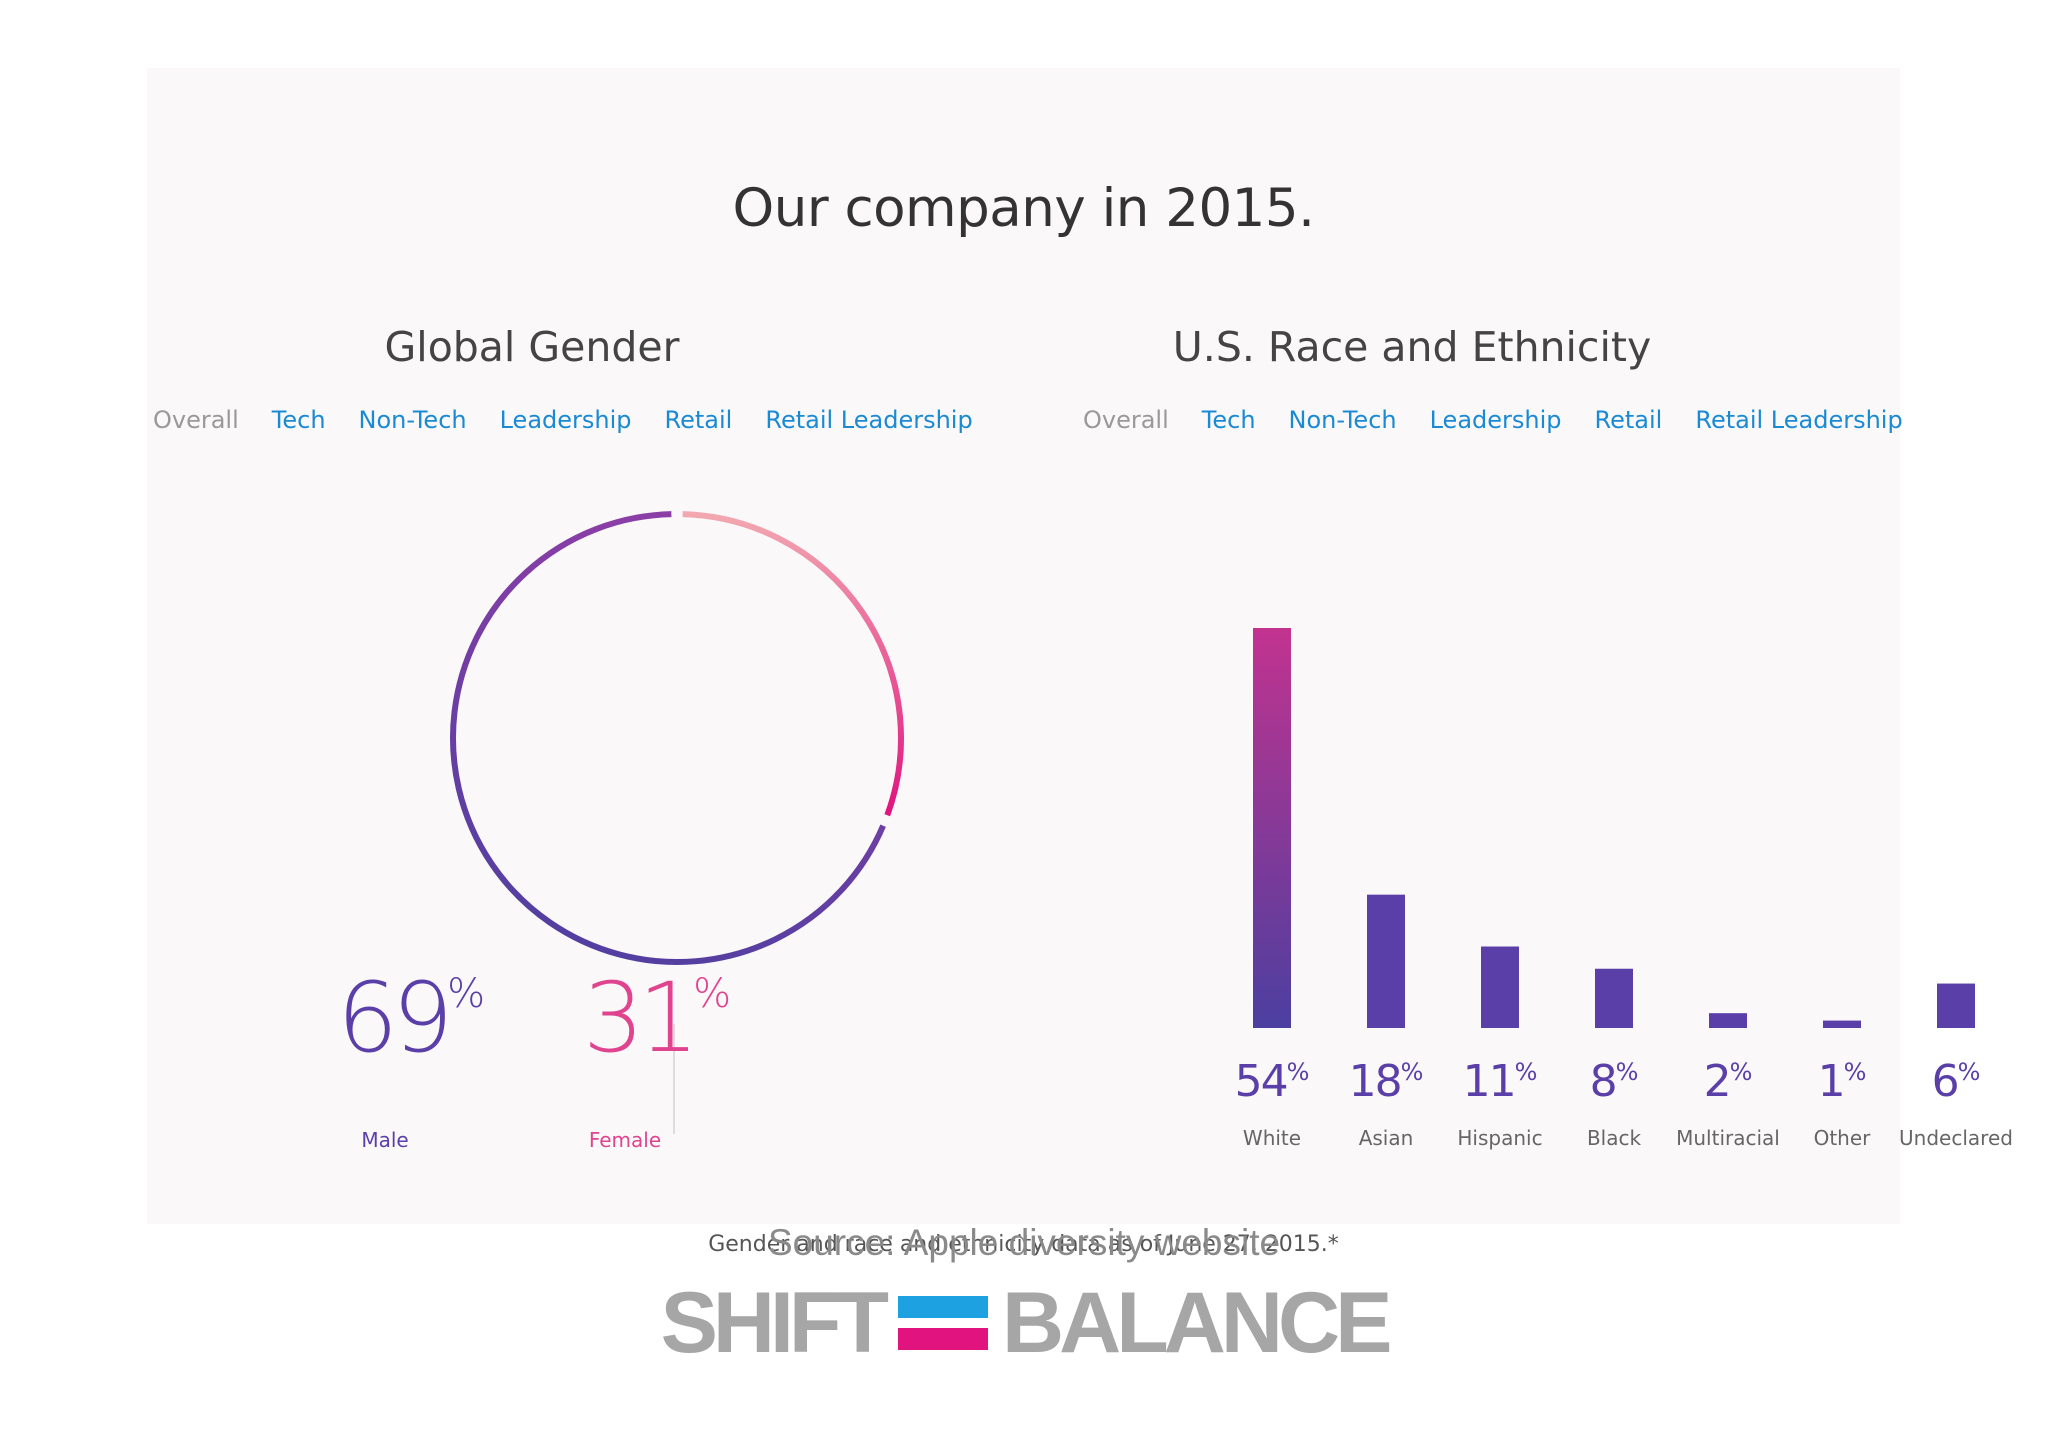 The height and width of the screenshot is (1447, 2048). I want to click on bar-white, so click(1272, 828).